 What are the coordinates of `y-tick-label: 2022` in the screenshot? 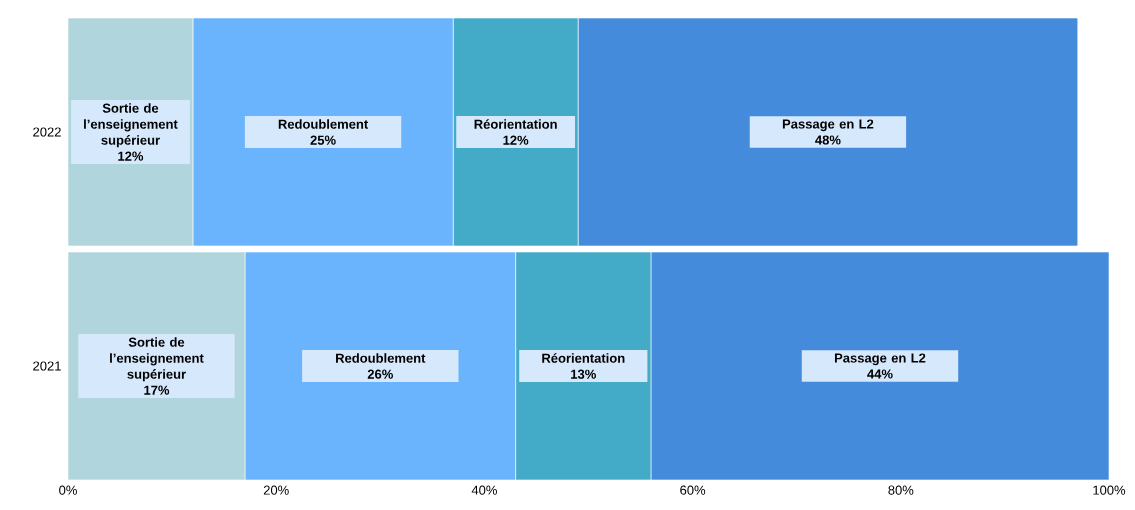 It's located at (47, 132).